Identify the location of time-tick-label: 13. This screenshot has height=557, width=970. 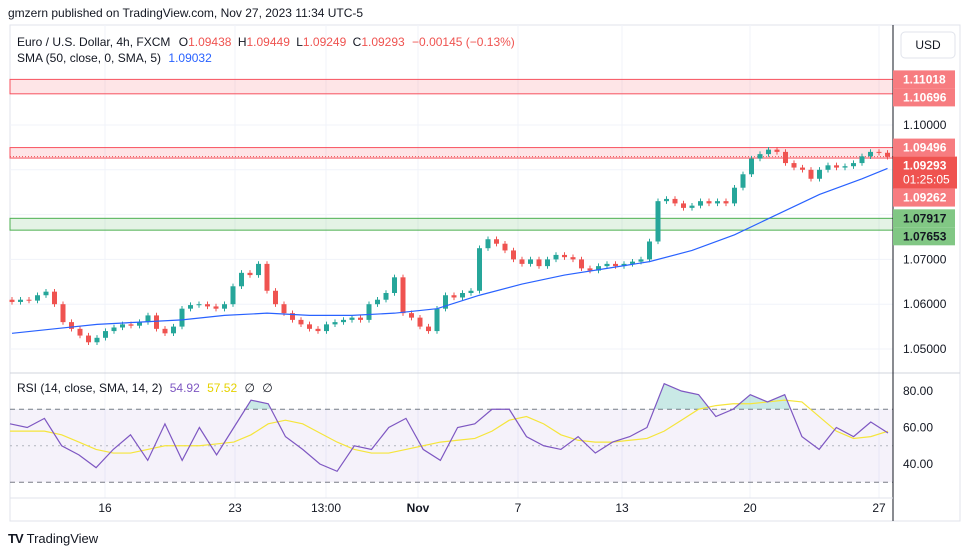
(622, 508).